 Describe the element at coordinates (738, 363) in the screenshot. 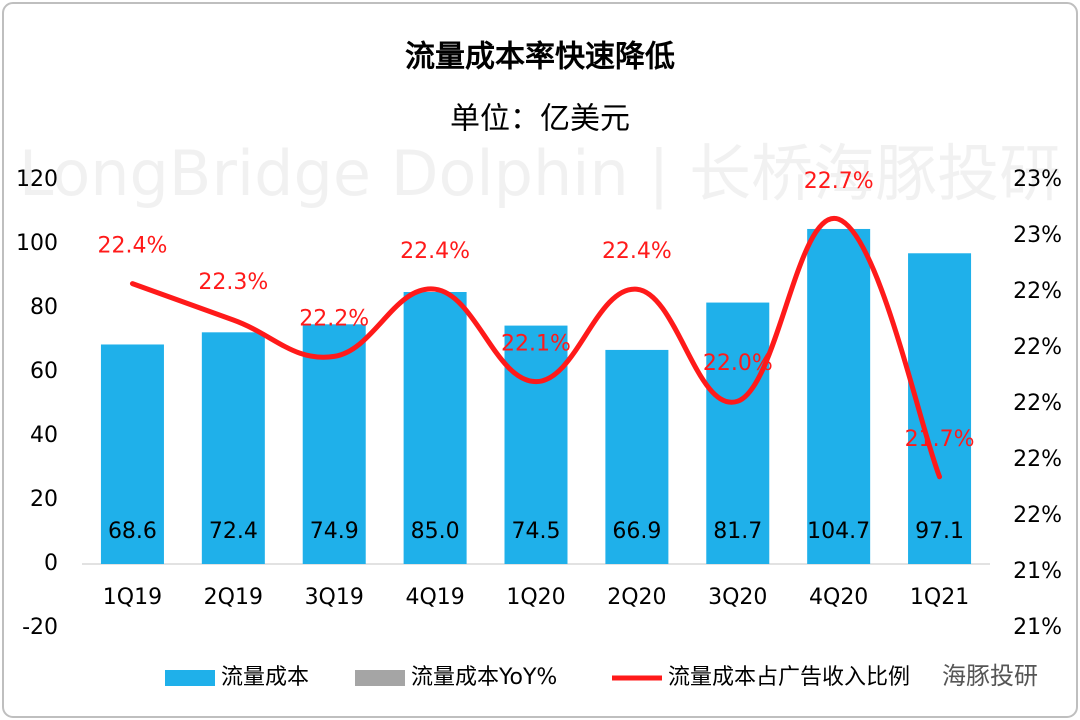

I see `line-value-label: 22.0%` at that location.